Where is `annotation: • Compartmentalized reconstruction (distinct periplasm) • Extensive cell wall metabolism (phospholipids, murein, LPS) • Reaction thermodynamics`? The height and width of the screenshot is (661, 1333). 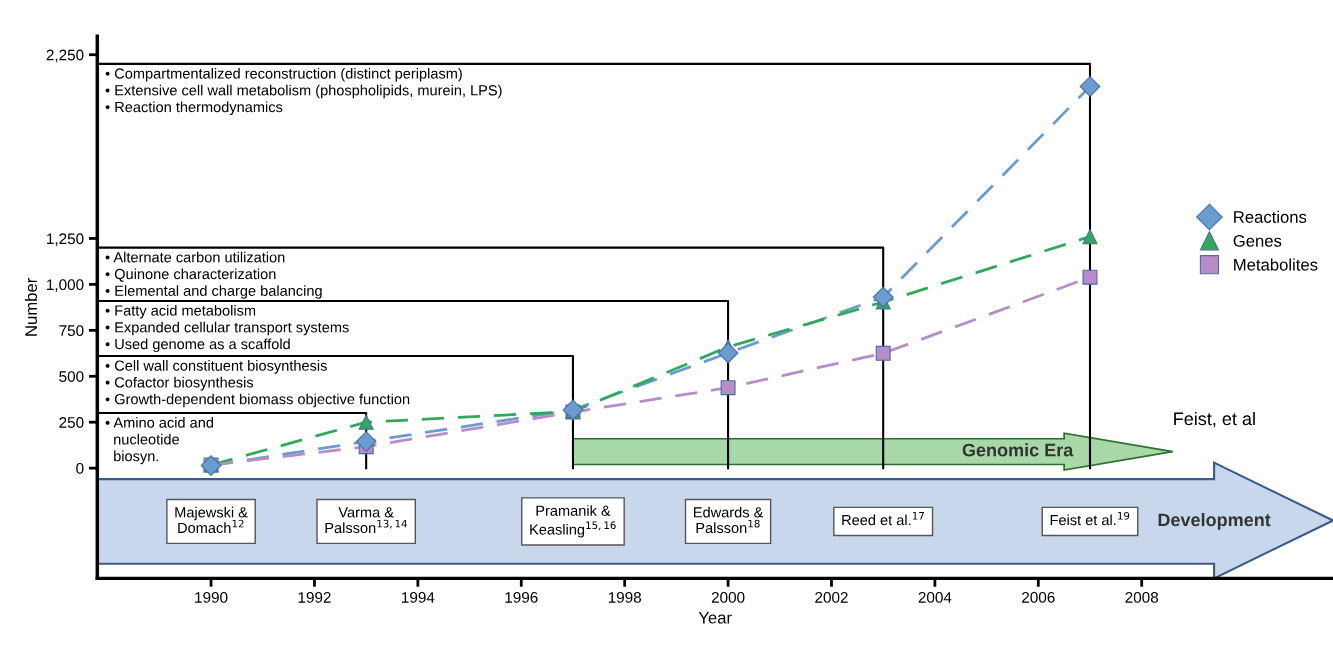
annotation: • Compartmentalized reconstruction (distinct periplasm) • Extensive cell wall metabolism (phospholipids, murein, LPS) • Reaction thermodynamics is located at coordinates (303, 91).